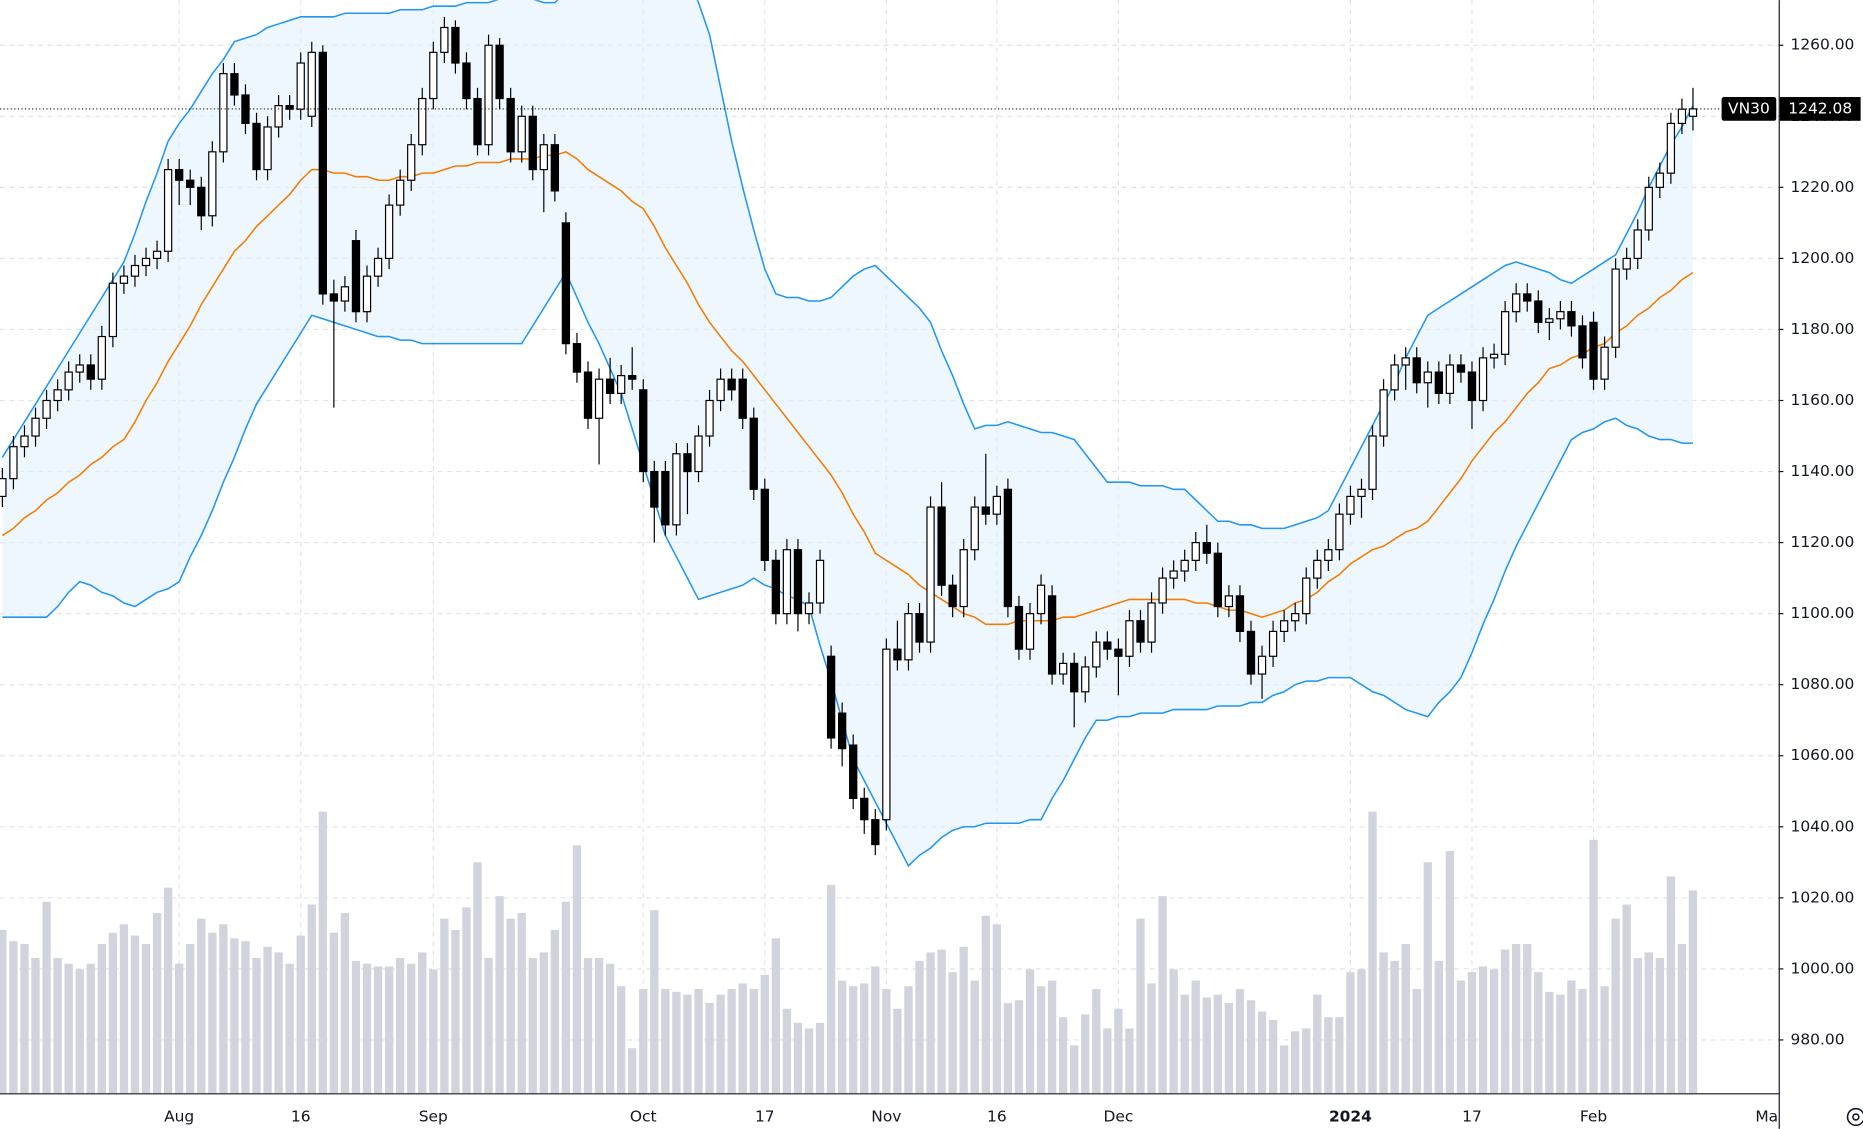 The image size is (1863, 1129). Describe the element at coordinates (1854, 1117) in the screenshot. I see `settings-button` at that location.